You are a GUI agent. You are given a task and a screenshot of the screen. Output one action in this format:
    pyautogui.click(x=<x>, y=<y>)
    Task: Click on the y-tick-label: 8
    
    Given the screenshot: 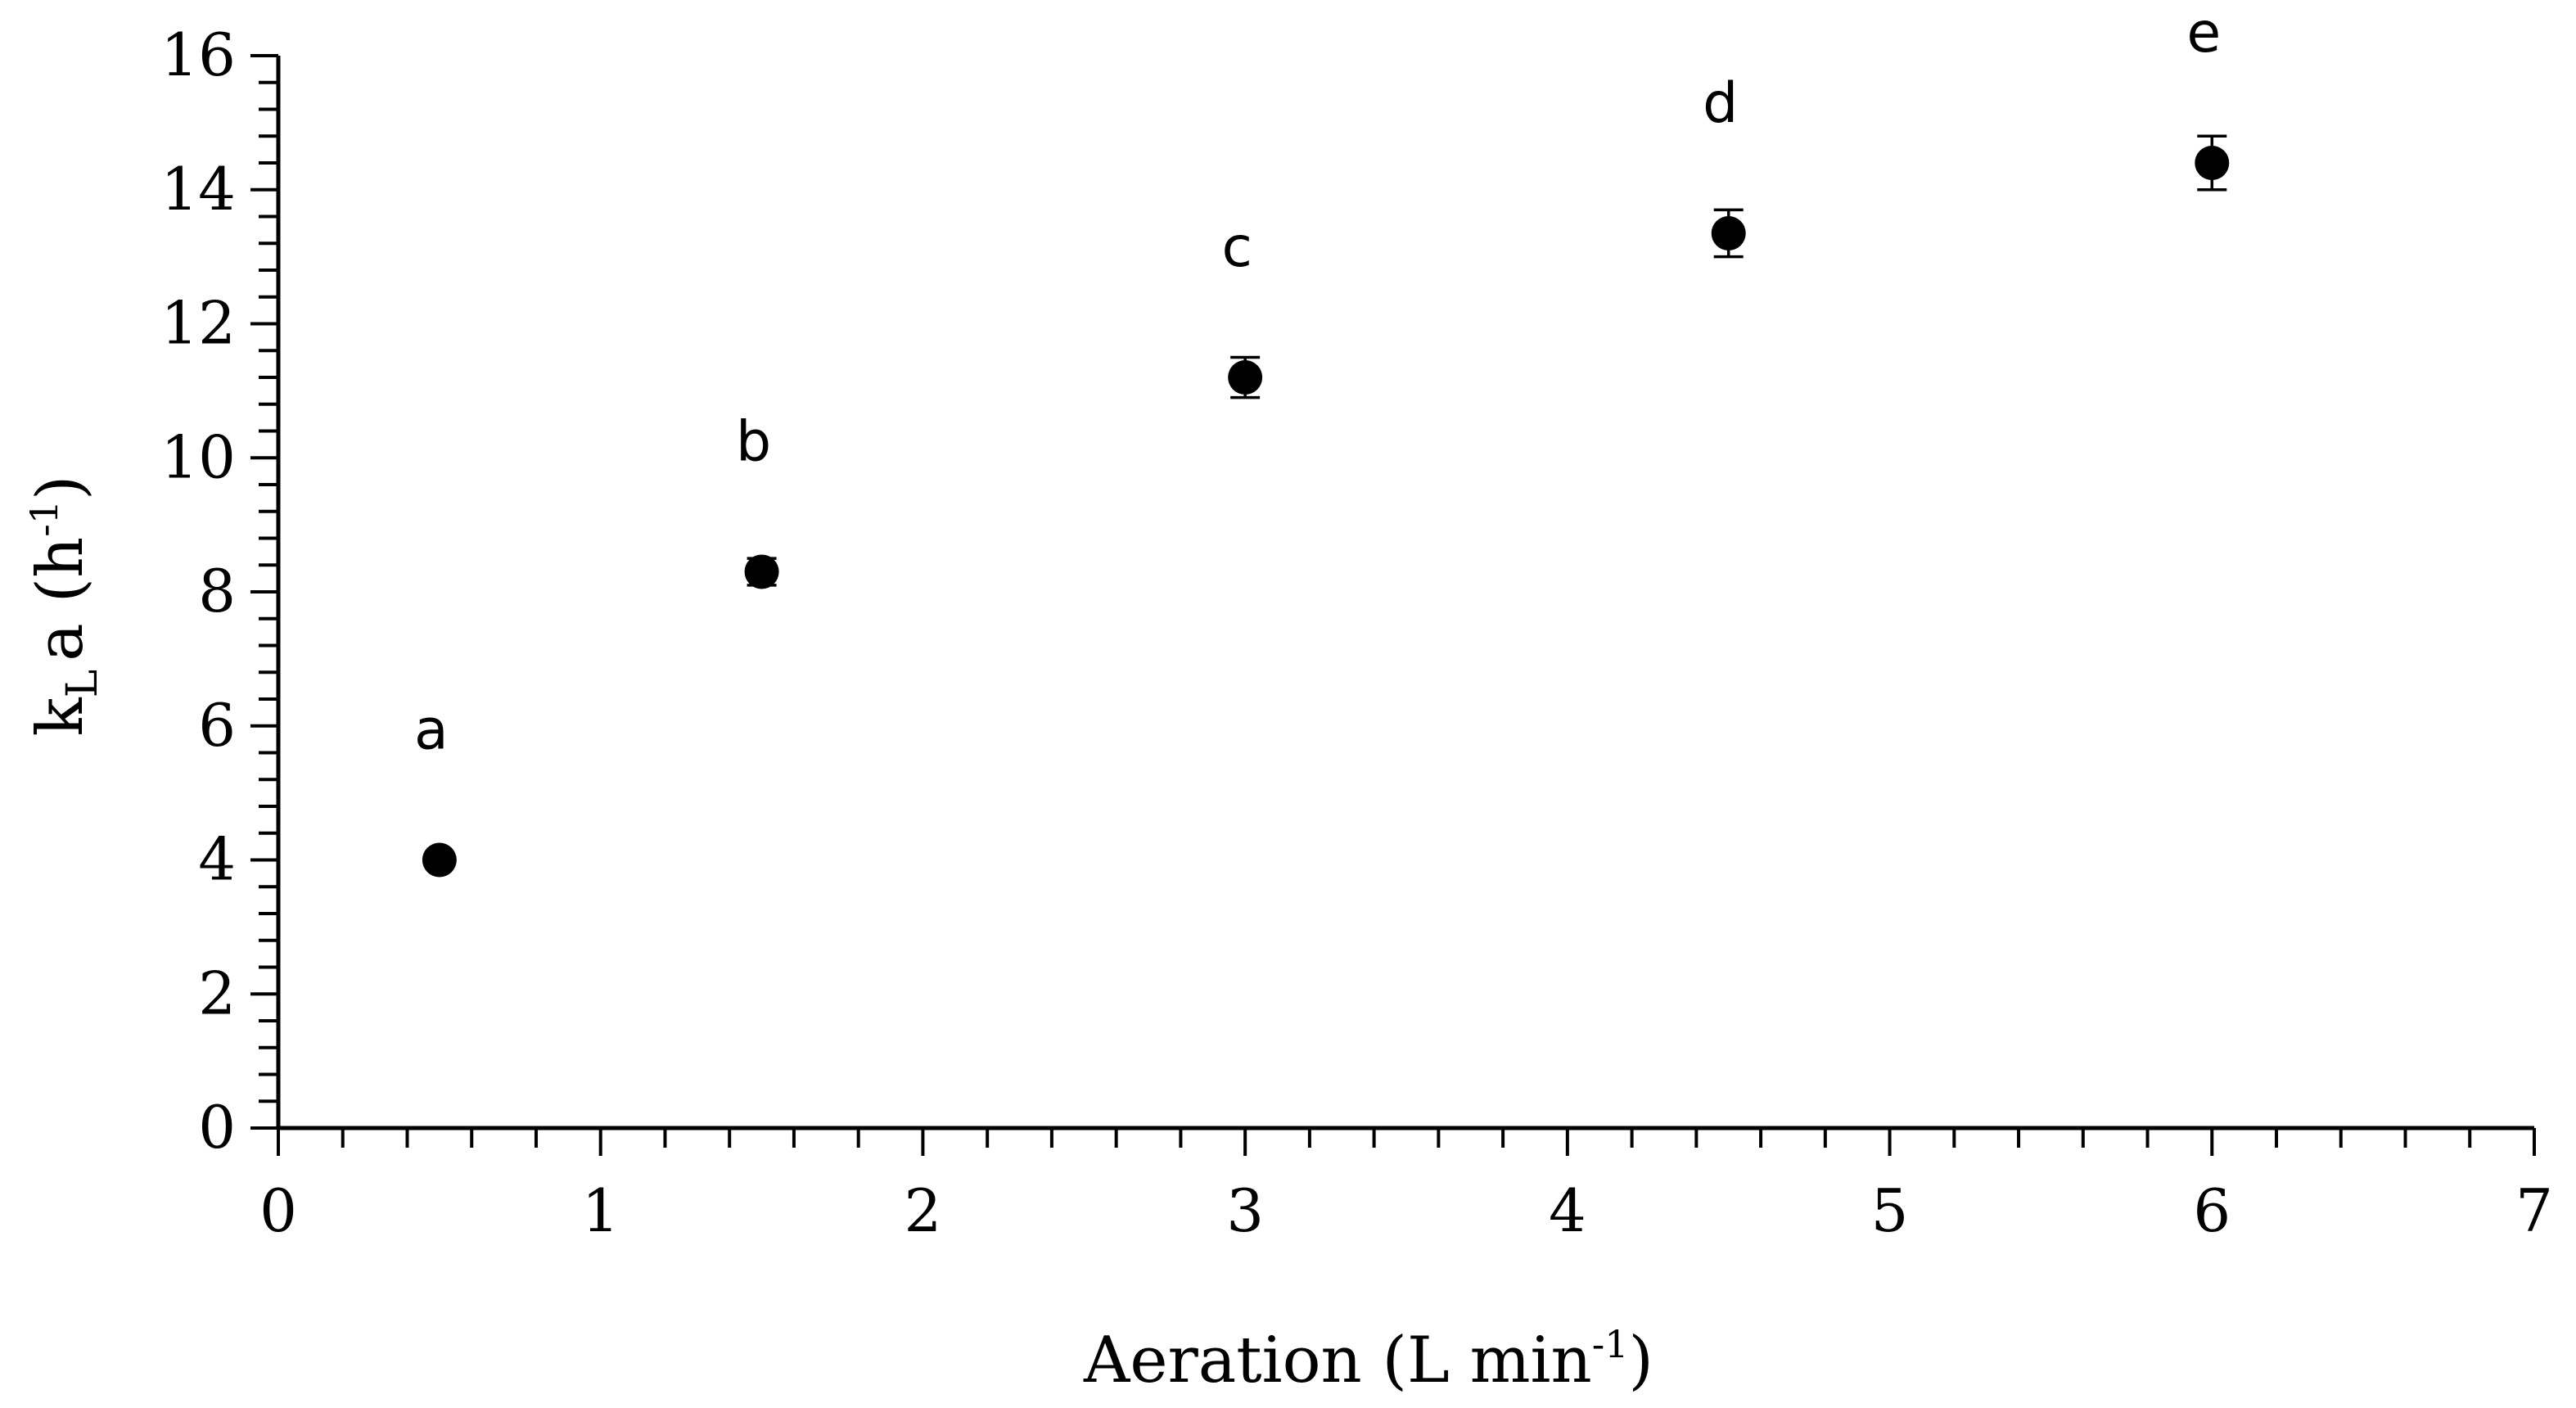 What is the action you would take?
    pyautogui.click(x=217, y=591)
    